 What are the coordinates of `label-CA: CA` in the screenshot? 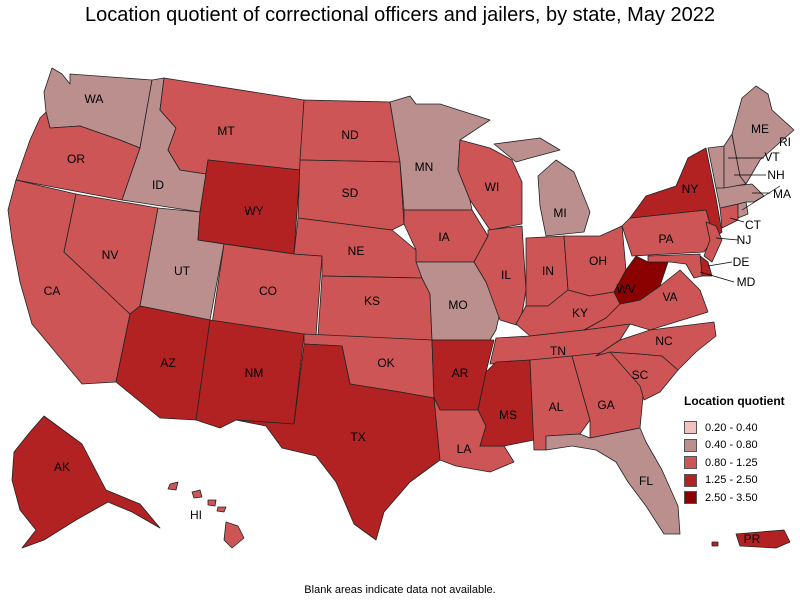 It's located at (52, 291).